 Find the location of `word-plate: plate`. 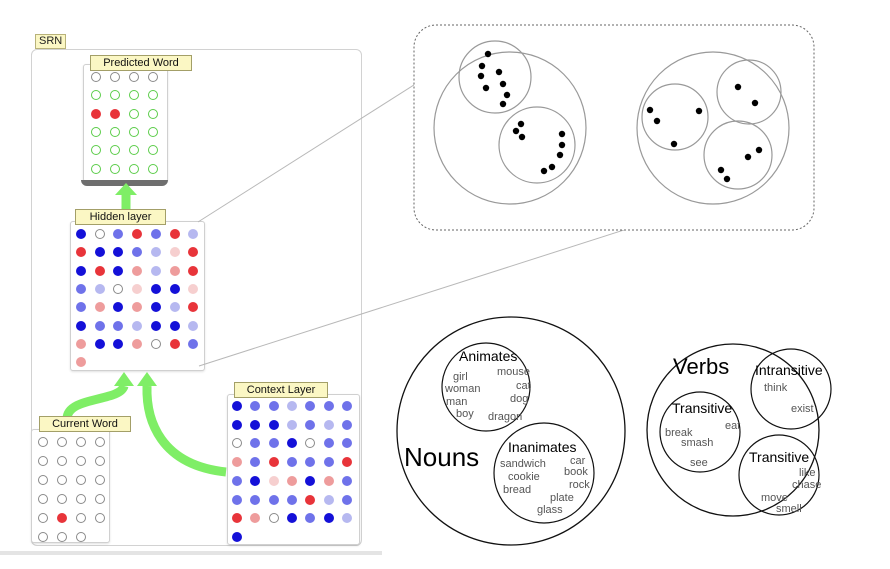

word-plate: plate is located at coordinates (562, 498).